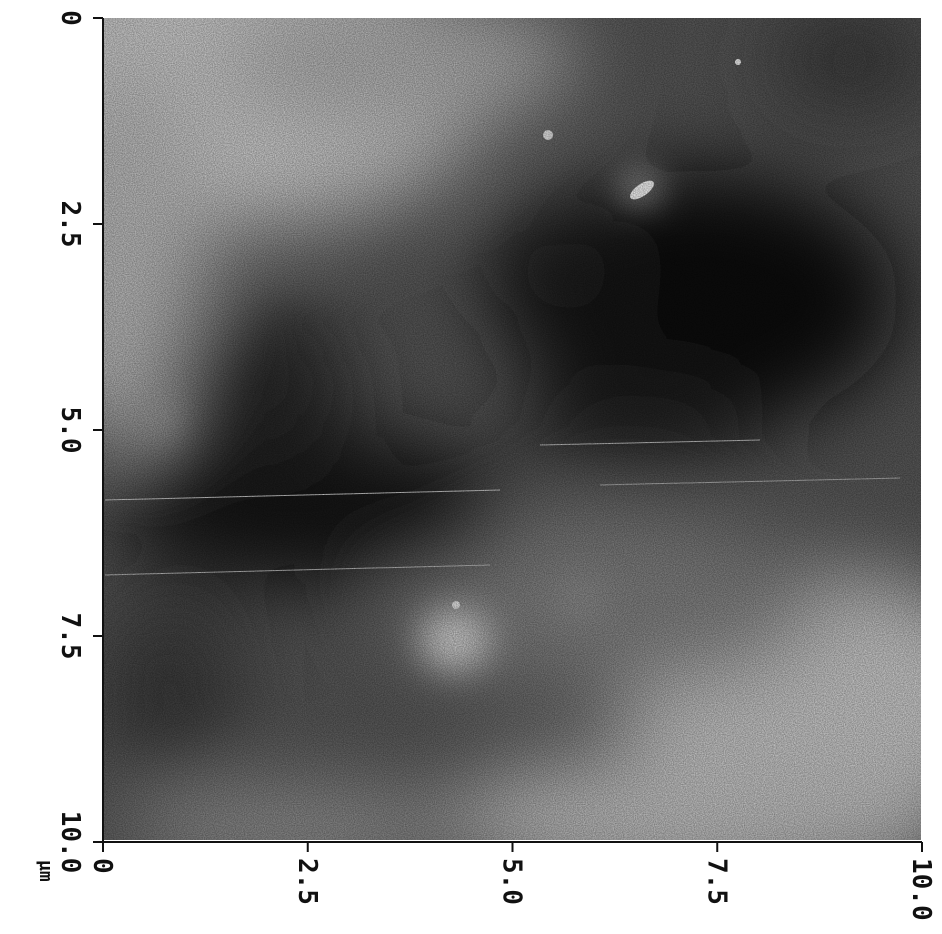 This screenshot has height=934, width=942. Describe the element at coordinates (102, 866) in the screenshot. I see `bottom-tick-label: 0` at that location.